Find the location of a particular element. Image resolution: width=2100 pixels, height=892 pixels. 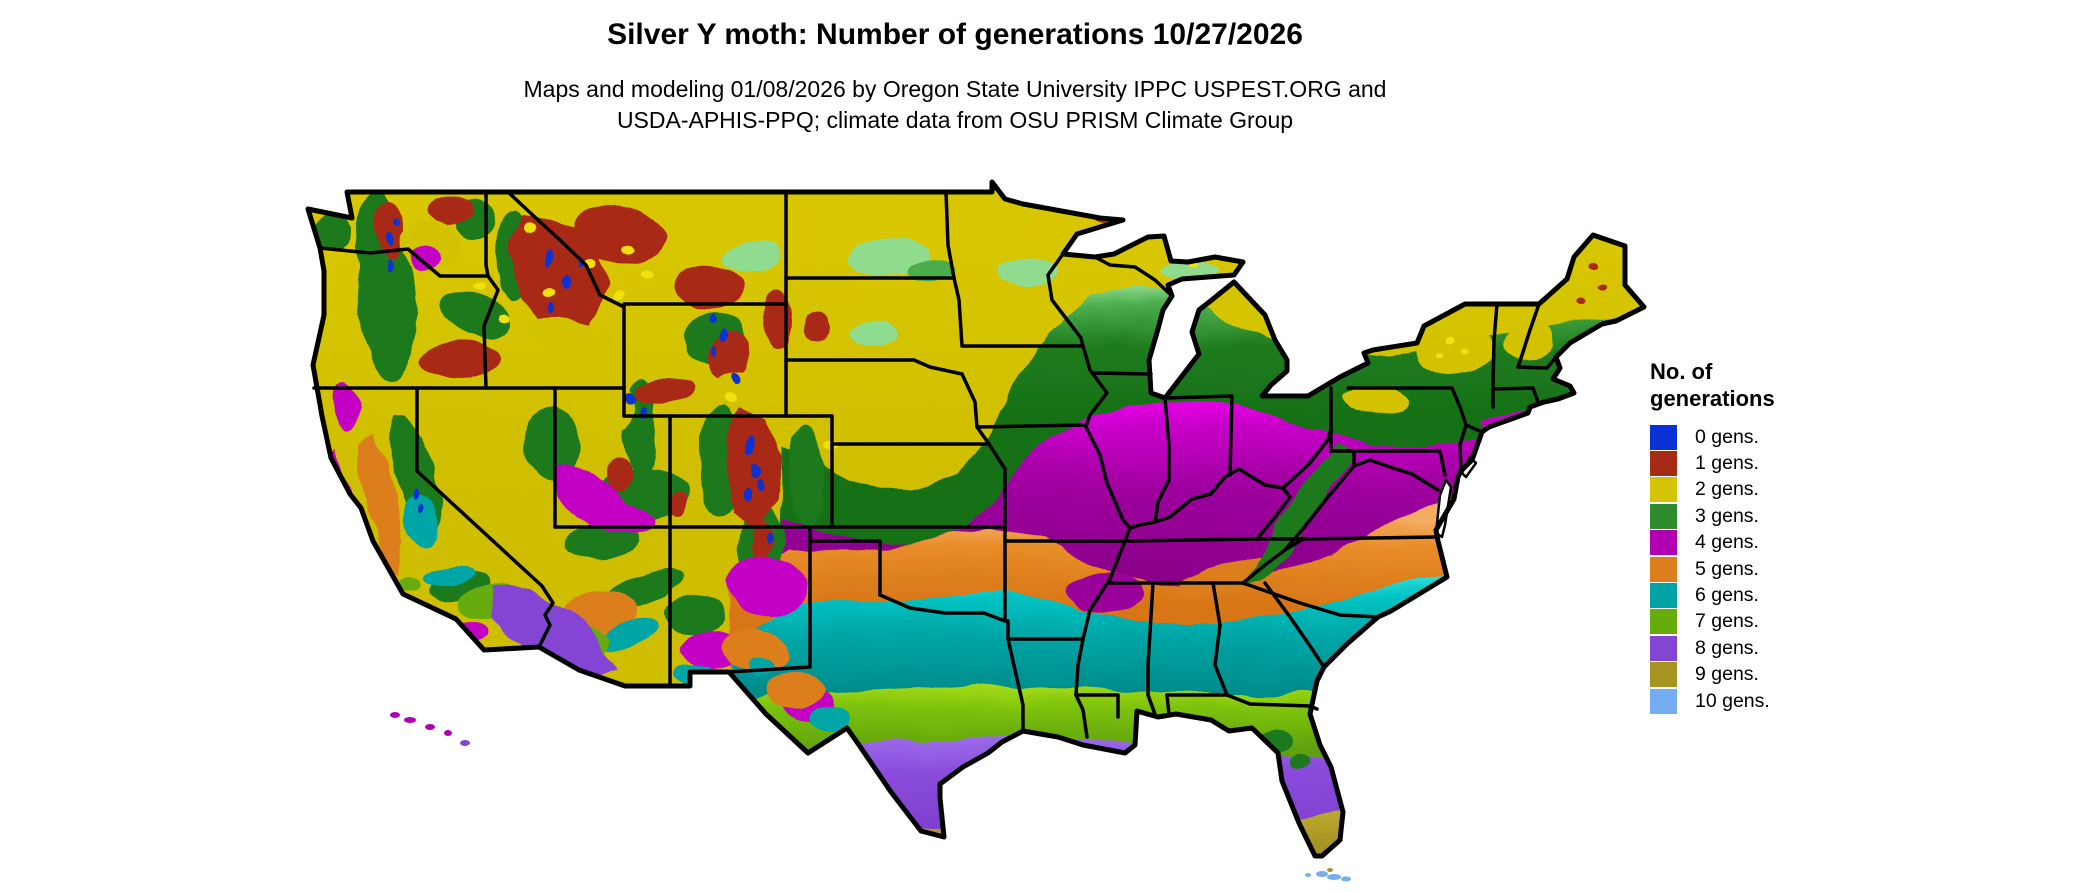

legend-item: 8 gens. is located at coordinates (1800, 648).